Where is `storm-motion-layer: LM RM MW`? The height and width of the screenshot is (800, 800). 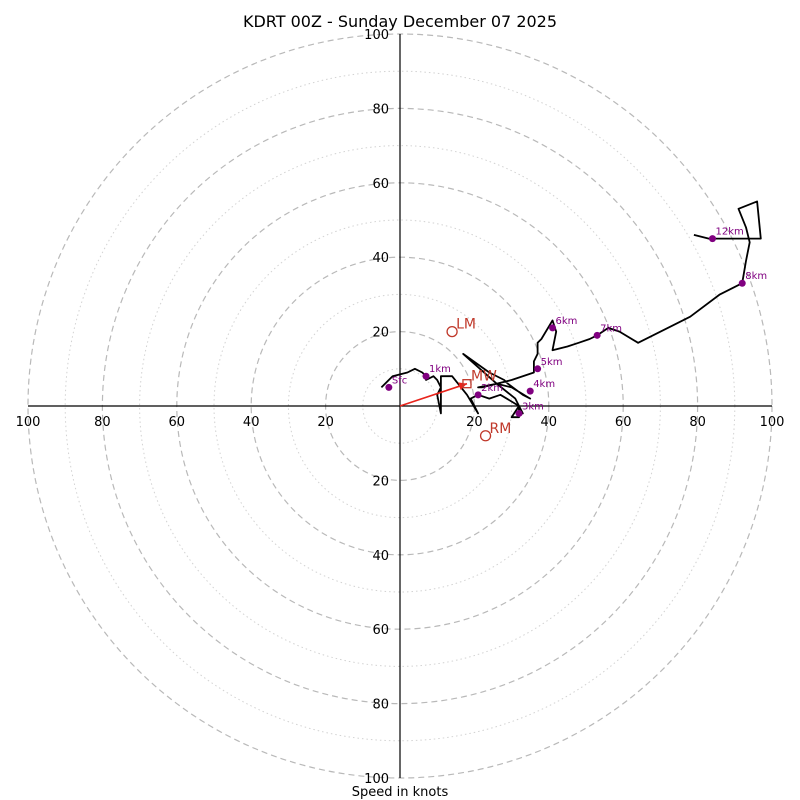
storm-motion-layer: LM RM MW is located at coordinates (479, 379).